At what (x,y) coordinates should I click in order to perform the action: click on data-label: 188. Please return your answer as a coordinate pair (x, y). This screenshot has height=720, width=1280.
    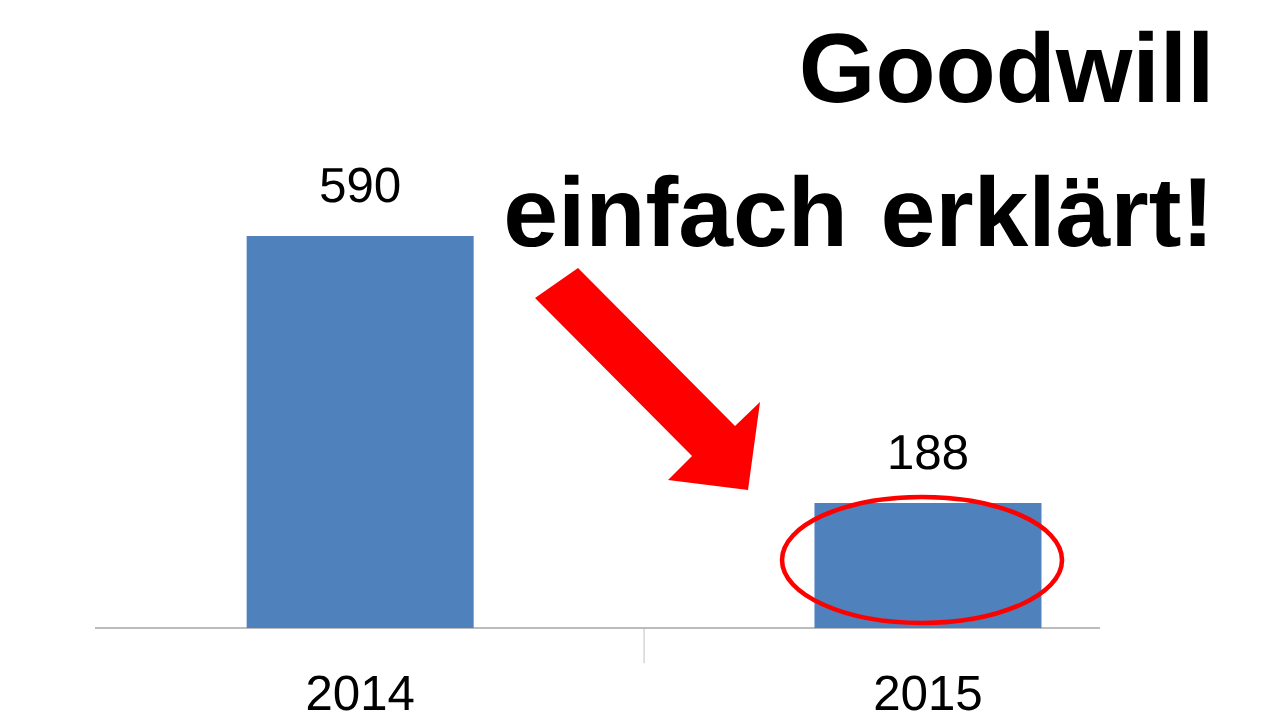
    Looking at the image, I should click on (928, 452).